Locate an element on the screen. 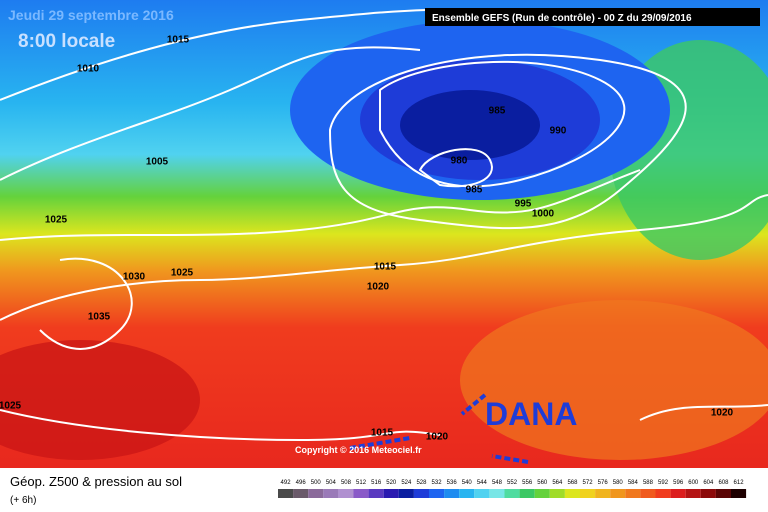  legend-label: 584 is located at coordinates (633, 483).